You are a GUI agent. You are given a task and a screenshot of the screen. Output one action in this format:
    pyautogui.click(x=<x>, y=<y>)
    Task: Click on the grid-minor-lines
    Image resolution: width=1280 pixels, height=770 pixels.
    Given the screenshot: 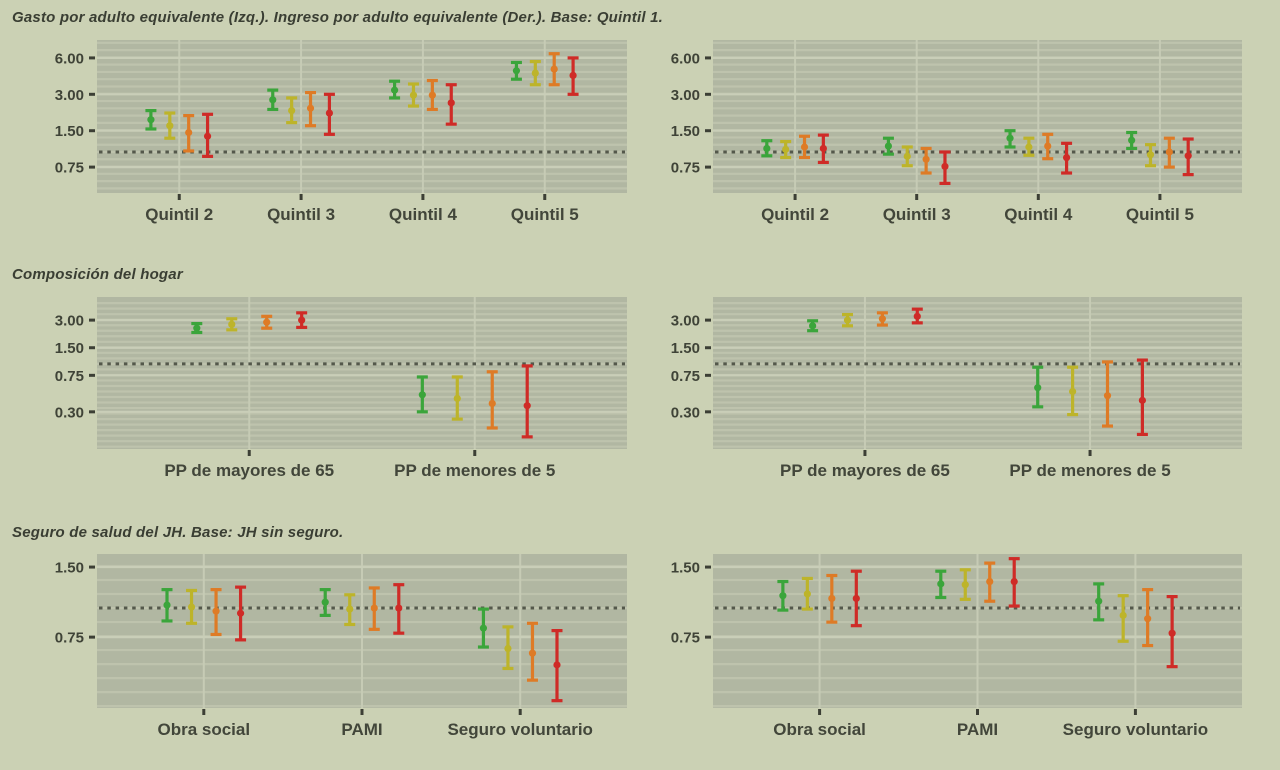 What is the action you would take?
    pyautogui.click(x=362, y=375)
    